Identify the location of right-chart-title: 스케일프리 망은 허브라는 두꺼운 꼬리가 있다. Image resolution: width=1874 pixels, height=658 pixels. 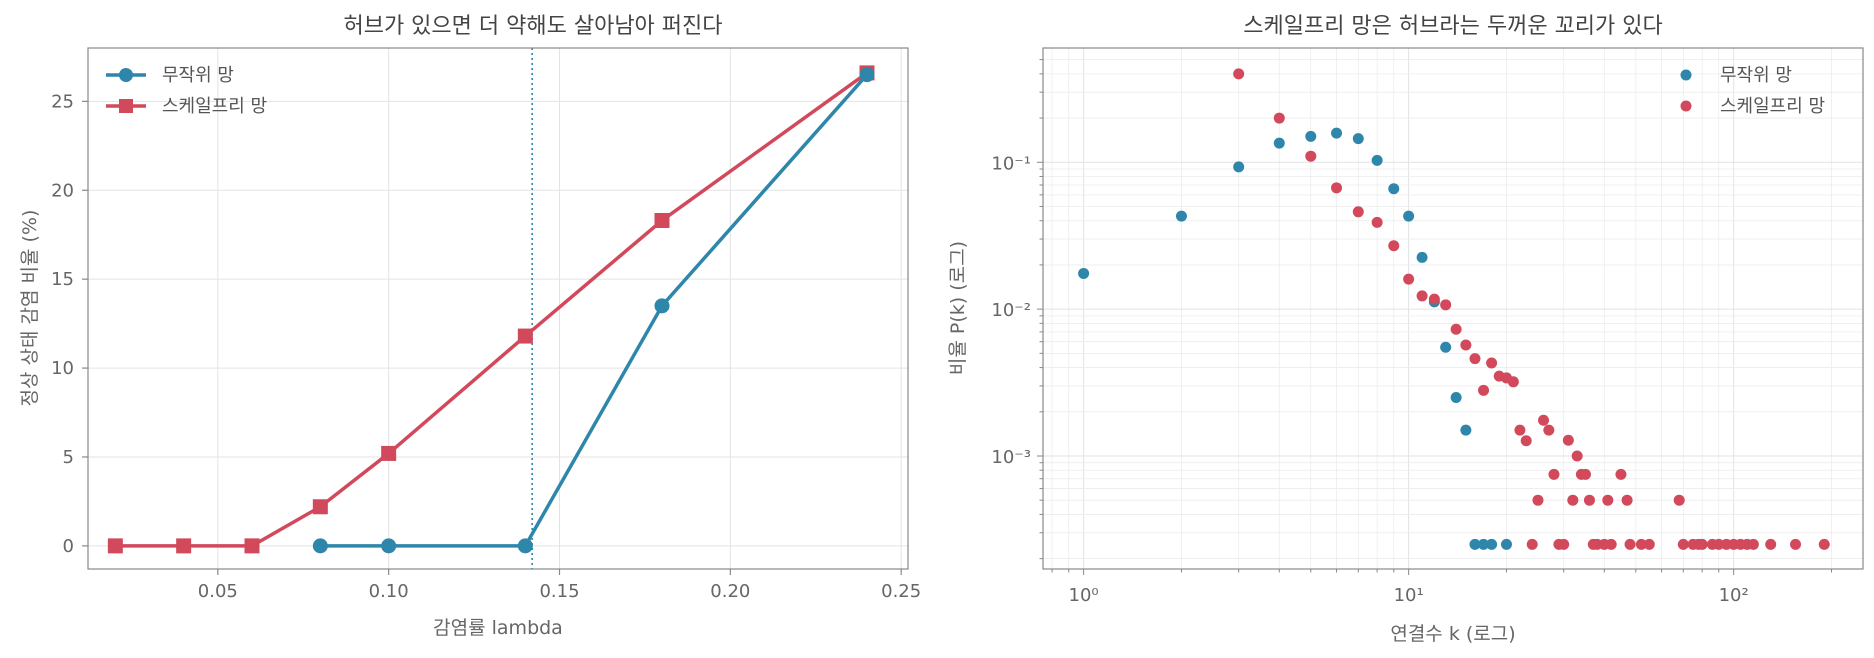
(1453, 26).